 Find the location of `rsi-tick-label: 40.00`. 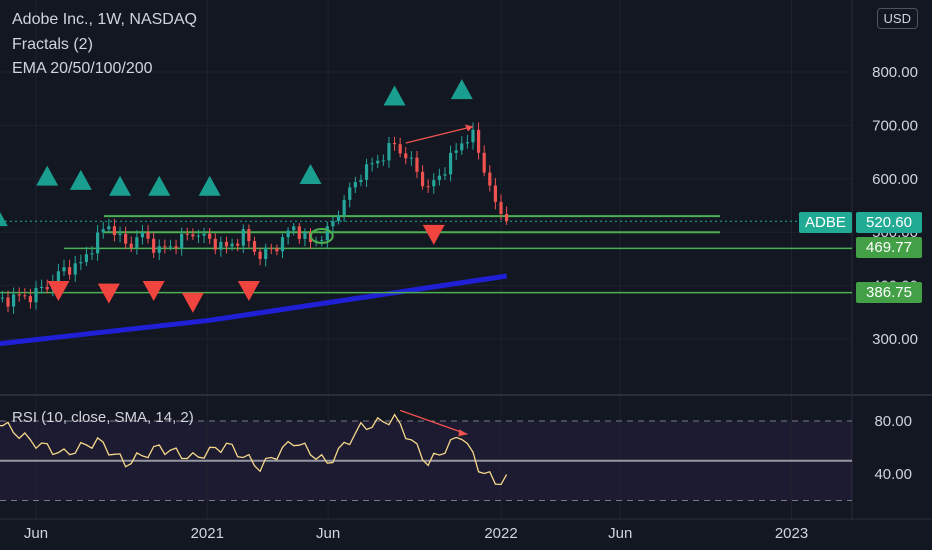

rsi-tick-label: 40.00 is located at coordinates (893, 474).